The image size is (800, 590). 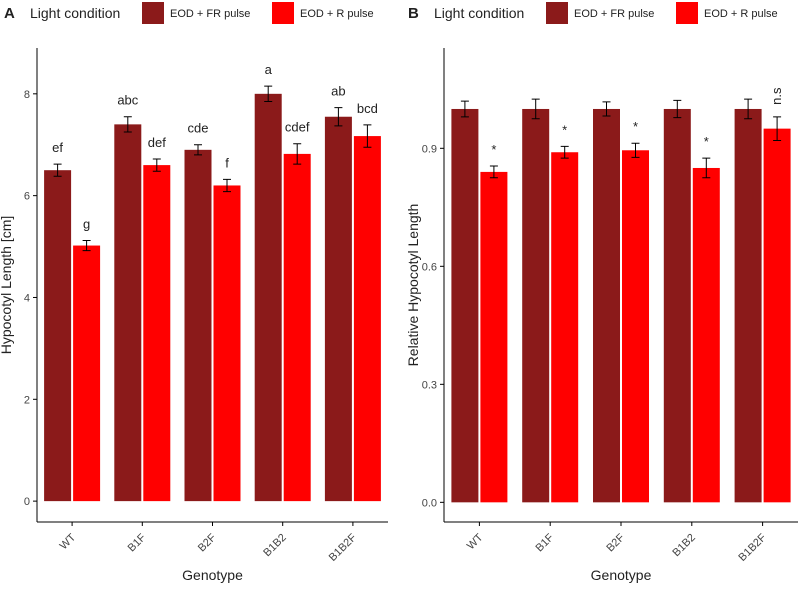 What do you see at coordinates (9, 13) in the screenshot?
I see `panel-tag: A` at bounding box center [9, 13].